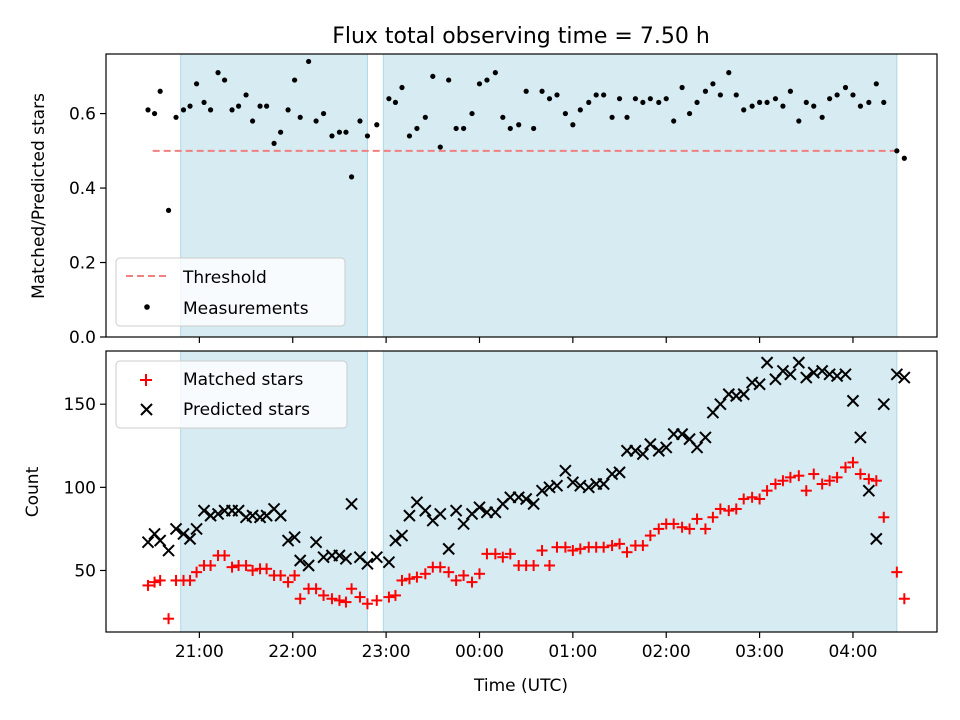 The height and width of the screenshot is (720, 960). Describe the element at coordinates (146, 409) in the screenshot. I see `legend-predicted-swatch` at that location.